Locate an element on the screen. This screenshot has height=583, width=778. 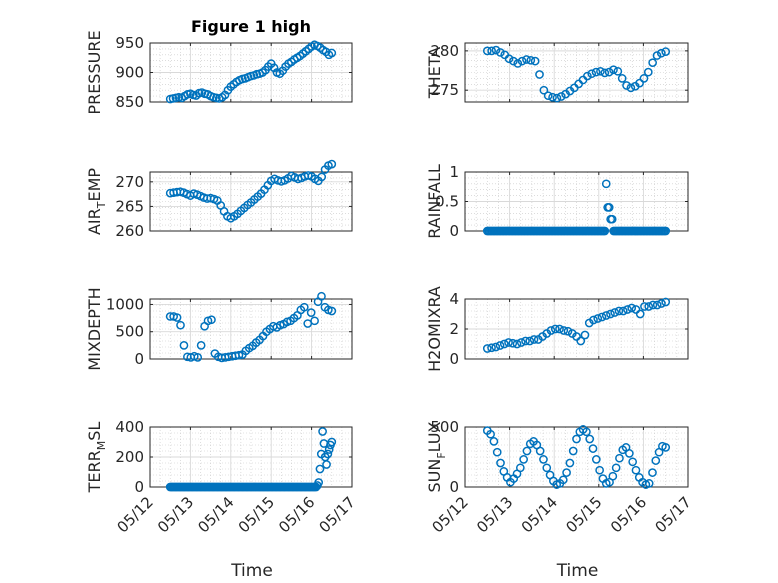
y-tick-label: 500 is located at coordinates (129, 332).